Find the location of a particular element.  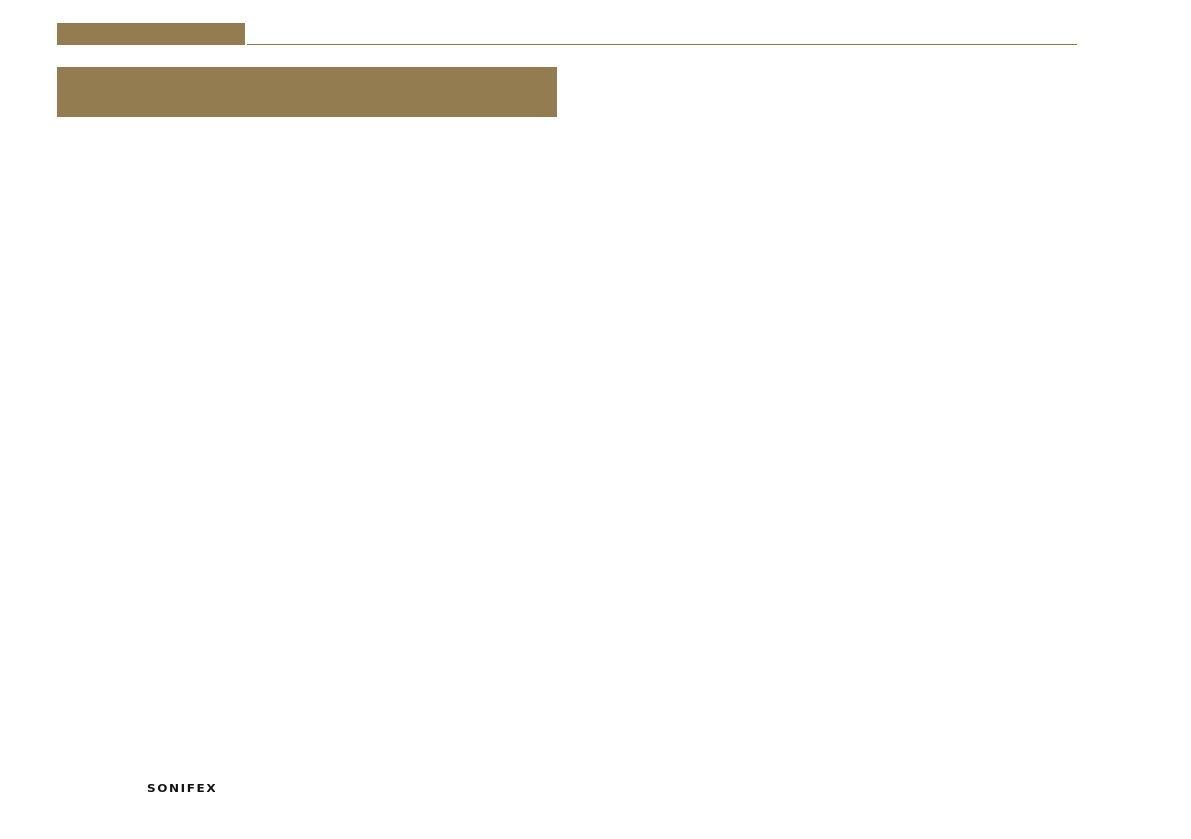

header-tab-block is located at coordinates (151, 34).